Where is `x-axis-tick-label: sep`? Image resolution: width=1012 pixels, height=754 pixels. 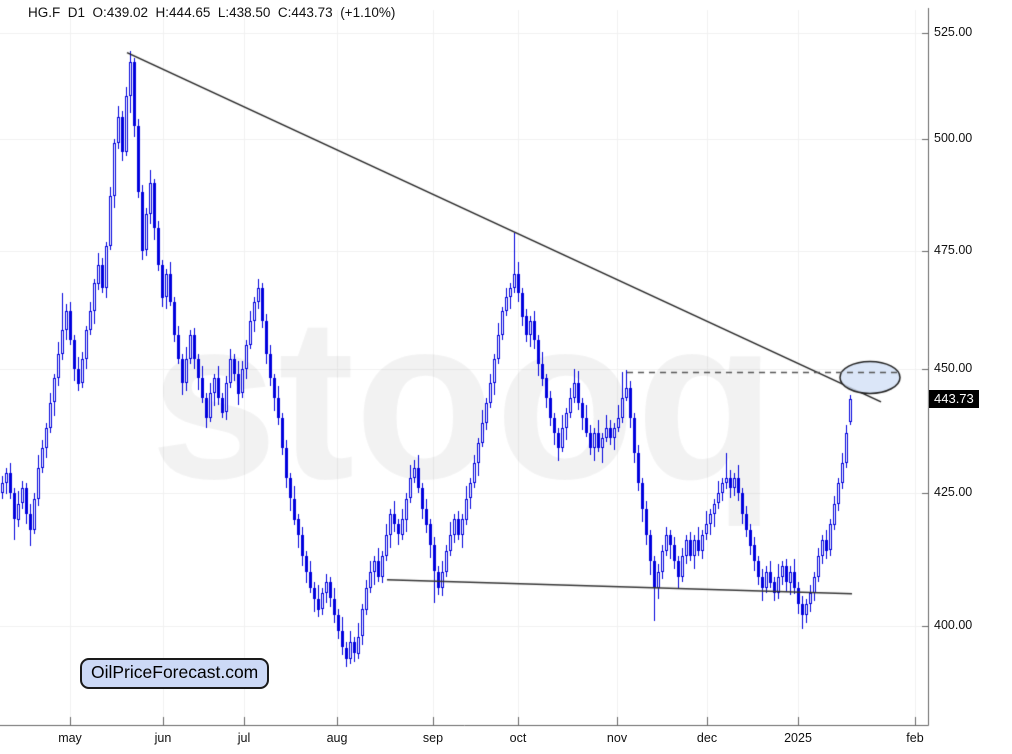
x-axis-tick-label: sep is located at coordinates (433, 738).